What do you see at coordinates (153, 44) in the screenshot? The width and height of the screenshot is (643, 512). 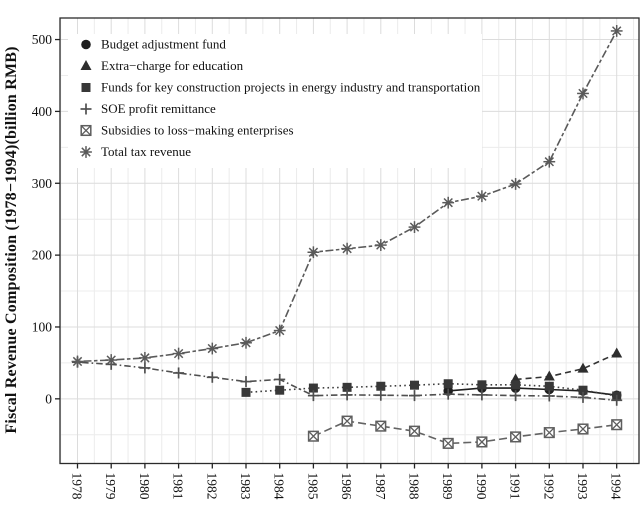 I see `legend-item-budget-adjustment-fund: Budget adjustment fund` at bounding box center [153, 44].